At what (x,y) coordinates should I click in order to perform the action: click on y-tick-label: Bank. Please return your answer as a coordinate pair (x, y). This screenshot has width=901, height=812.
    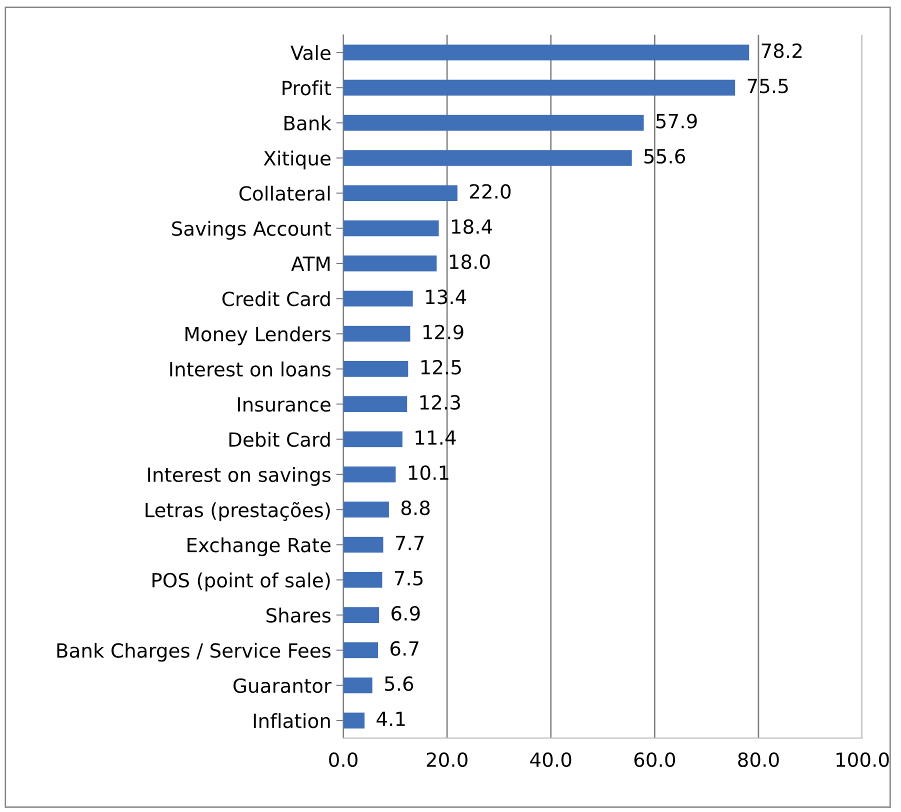
    Looking at the image, I should click on (308, 122).